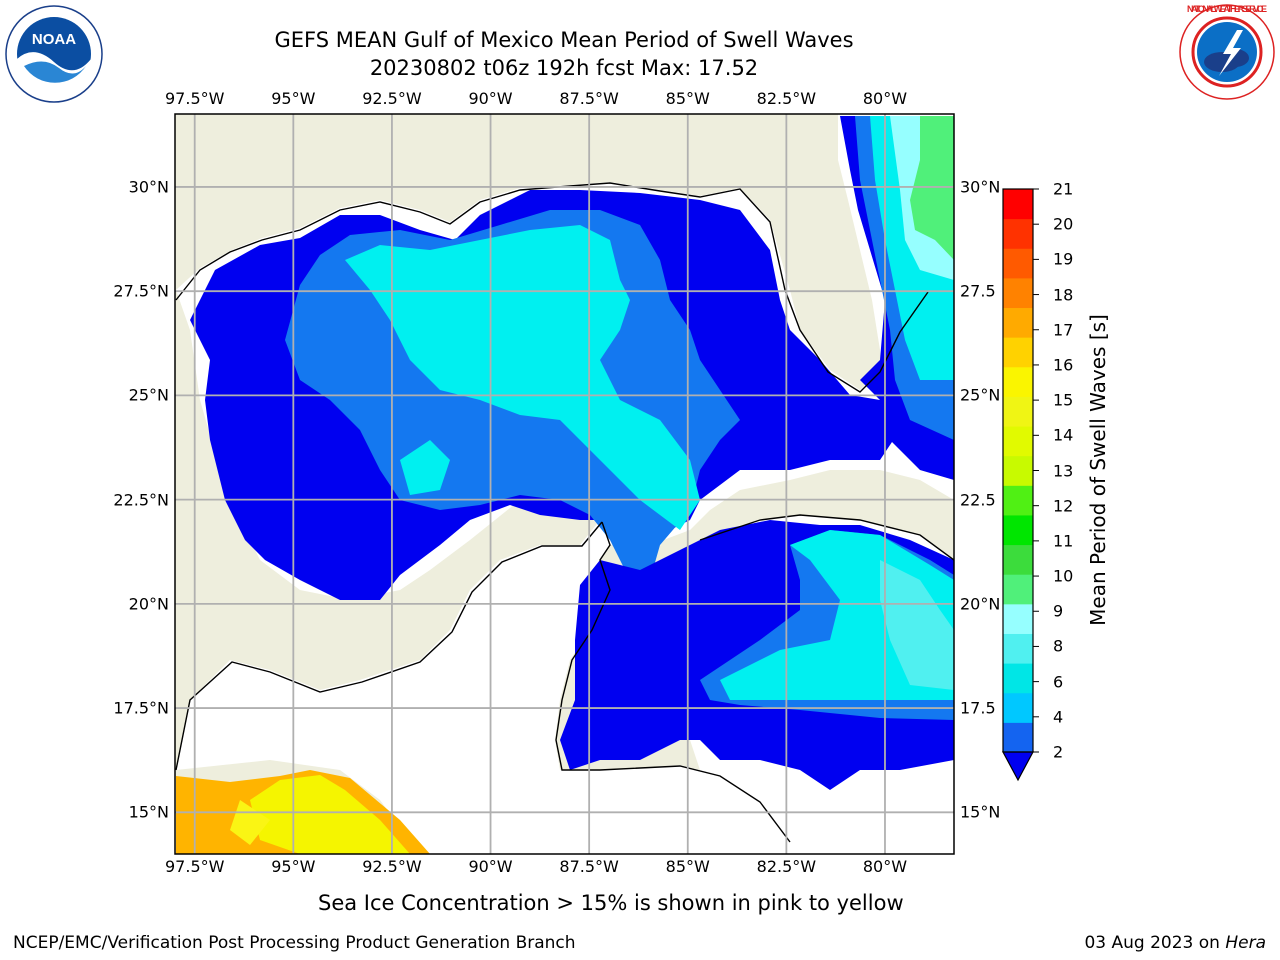 Image resolution: width=1280 pixels, height=960 pixels. I want to click on colorbar-tick-label: 16, so click(1063, 365).